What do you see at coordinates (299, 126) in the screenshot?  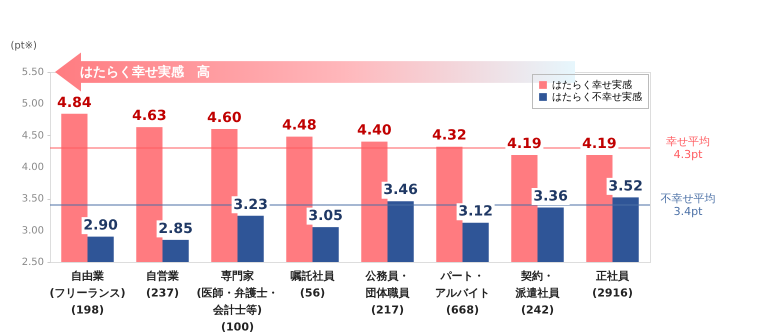 I see `data-label: 4.48` at bounding box center [299, 126].